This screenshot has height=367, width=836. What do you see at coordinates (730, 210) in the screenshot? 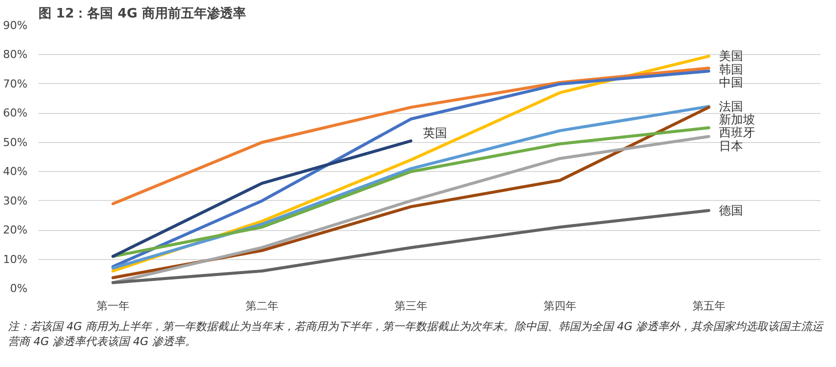
I see `series-label: 德国` at bounding box center [730, 210].